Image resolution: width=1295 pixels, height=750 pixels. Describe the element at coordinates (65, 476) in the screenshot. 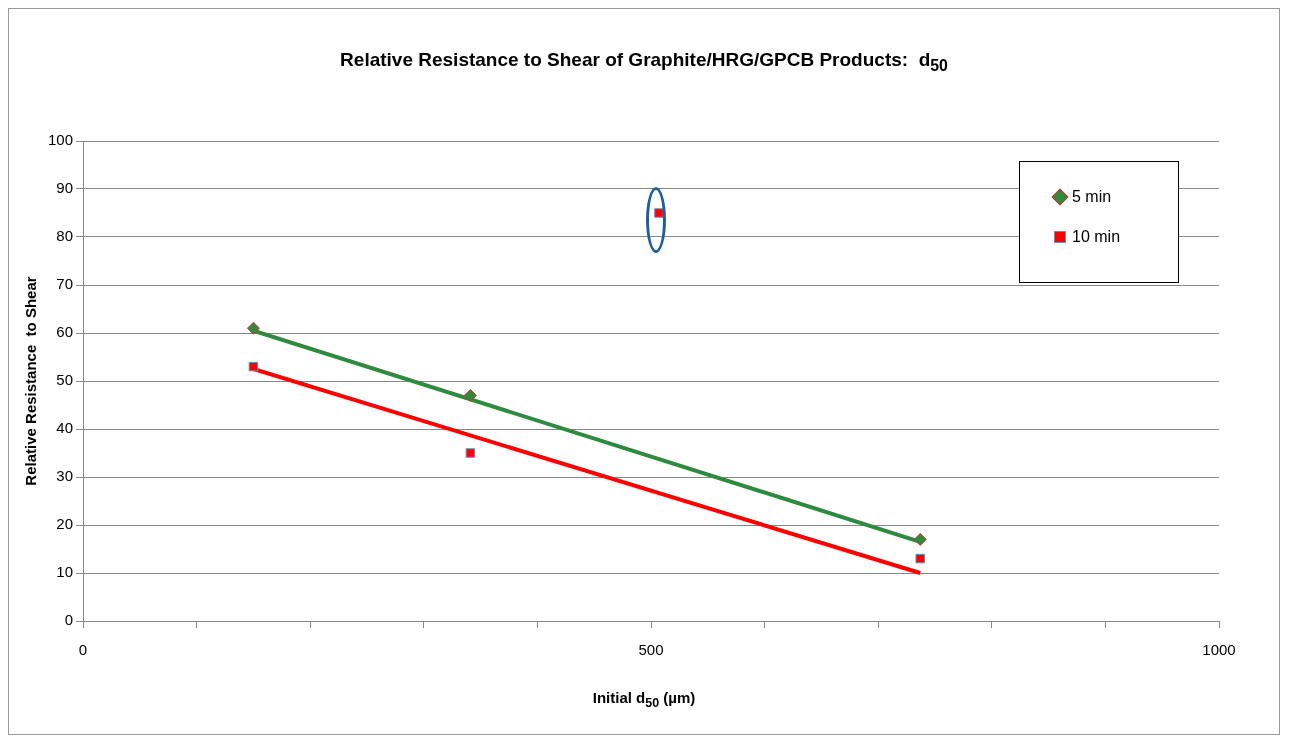

I see `y-tick-label: 30` at that location.